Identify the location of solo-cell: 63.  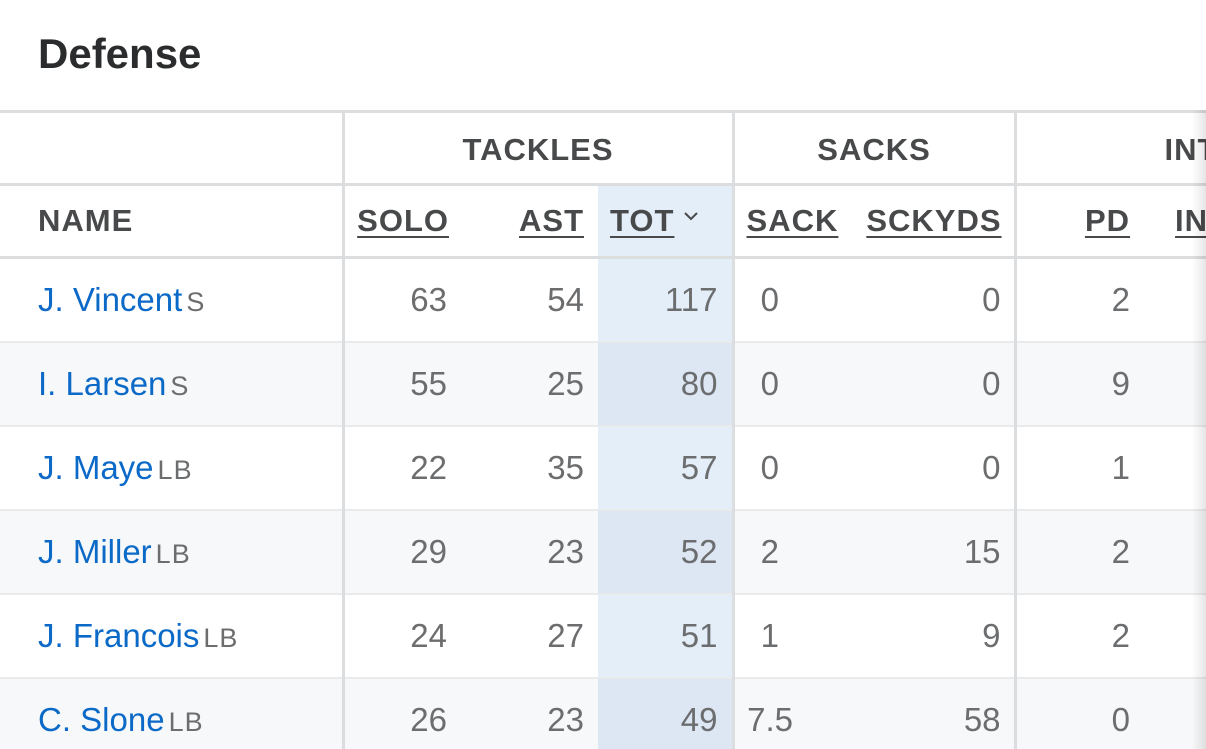
(409, 300).